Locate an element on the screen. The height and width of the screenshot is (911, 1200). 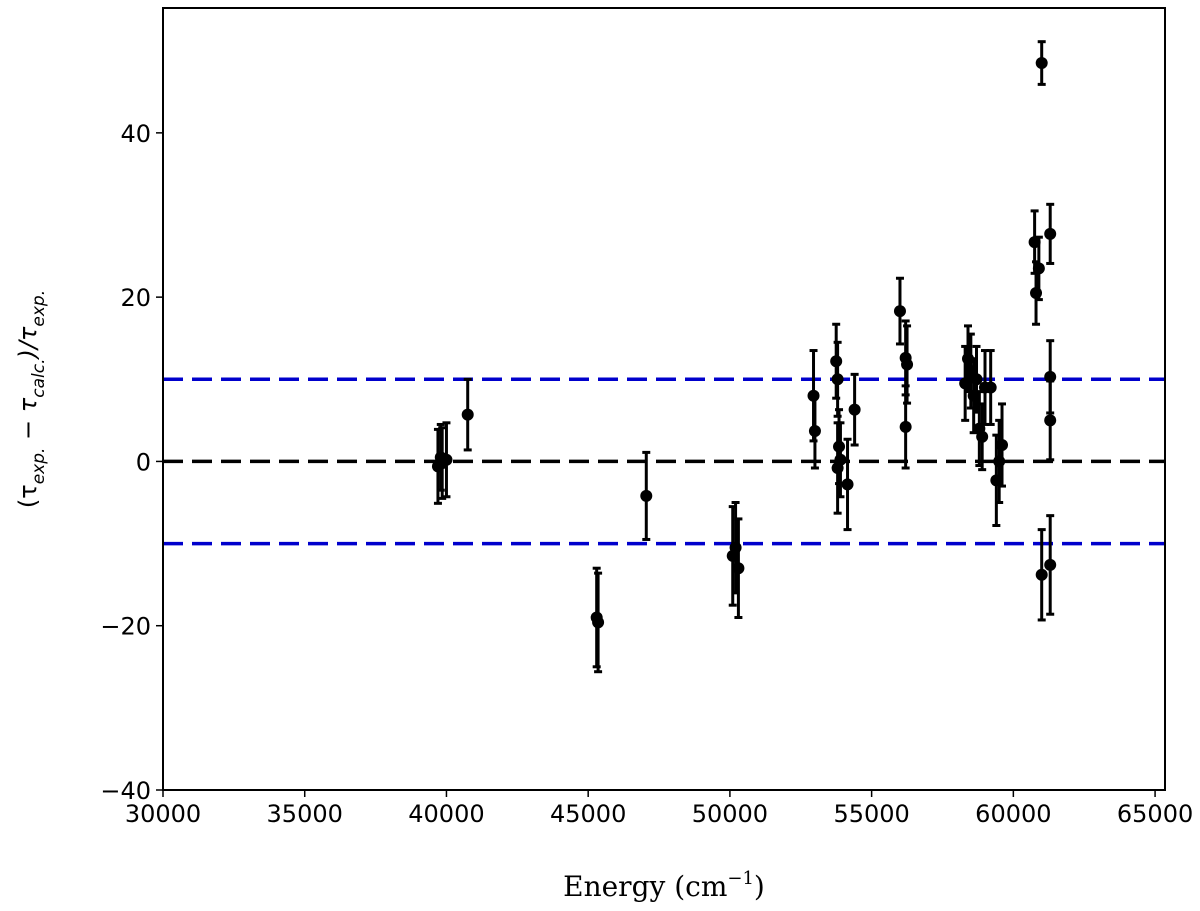
y-tick-label: −20 is located at coordinates (125, 627).